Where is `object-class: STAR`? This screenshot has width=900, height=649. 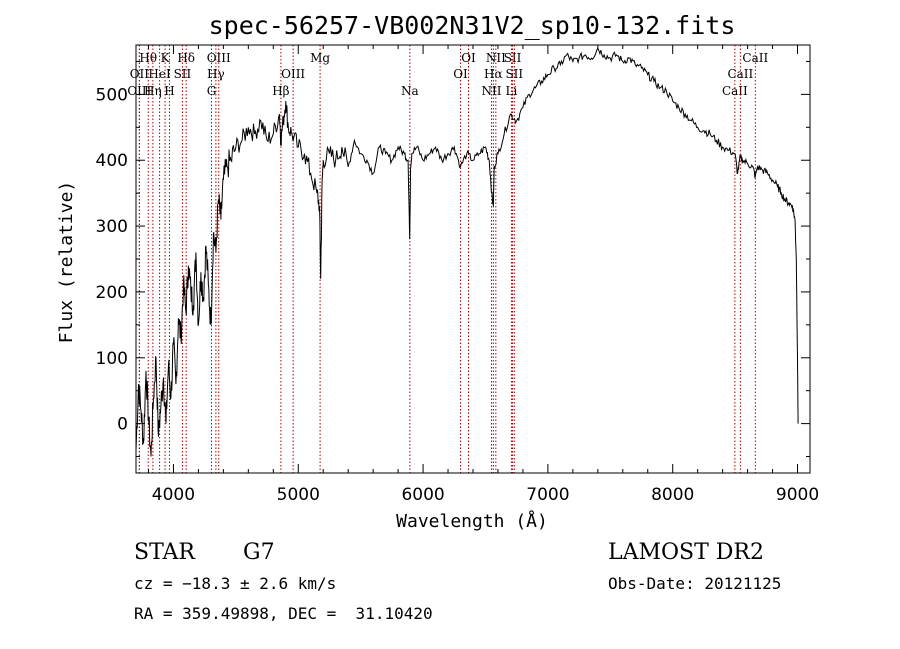
object-class: STAR is located at coordinates (164, 552).